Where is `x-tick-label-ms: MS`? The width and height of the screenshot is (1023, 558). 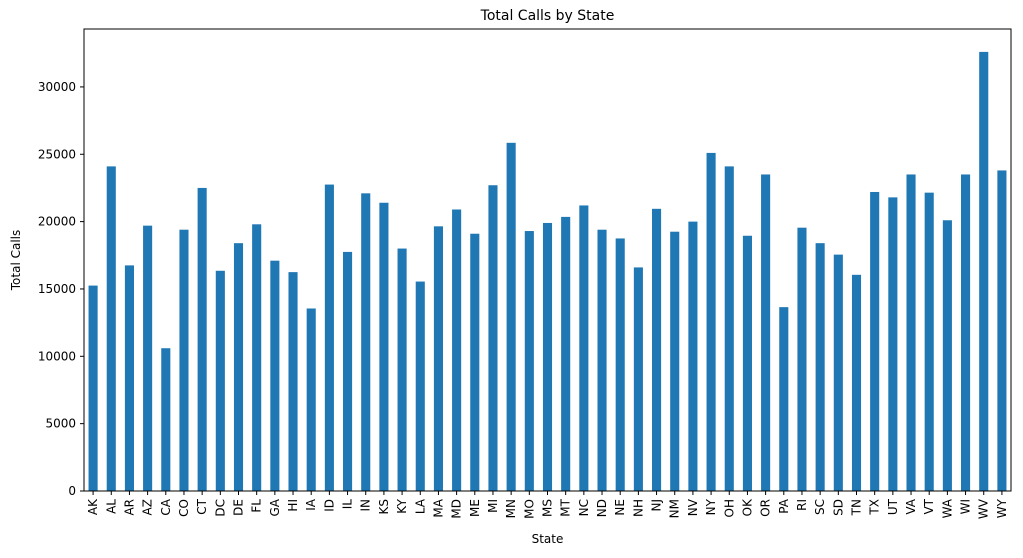
x-tick-label-ms: MS is located at coordinates (548, 508).